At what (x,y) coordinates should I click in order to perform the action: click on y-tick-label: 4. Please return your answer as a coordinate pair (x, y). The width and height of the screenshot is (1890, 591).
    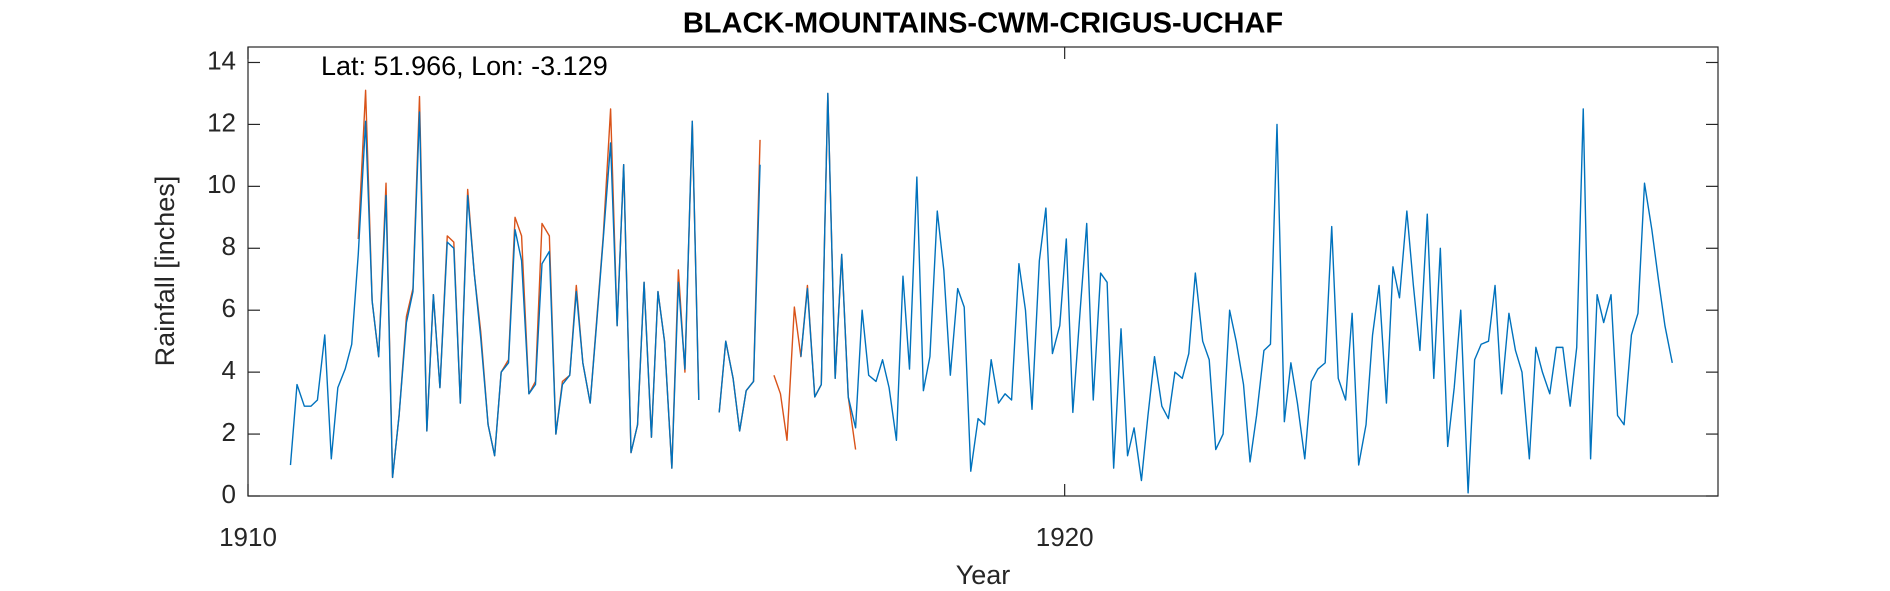
    Looking at the image, I should click on (229, 370).